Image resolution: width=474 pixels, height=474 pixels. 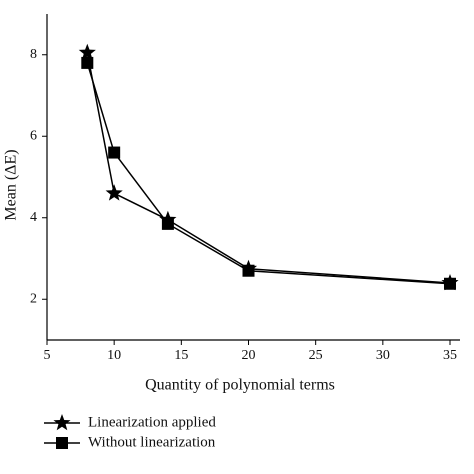 I want to click on x-axis-label: Quantity of polynomial terms, so click(x=240, y=385).